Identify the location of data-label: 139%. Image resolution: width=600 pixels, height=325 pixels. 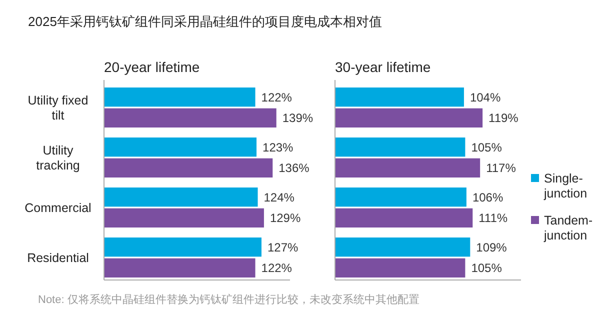
(298, 118).